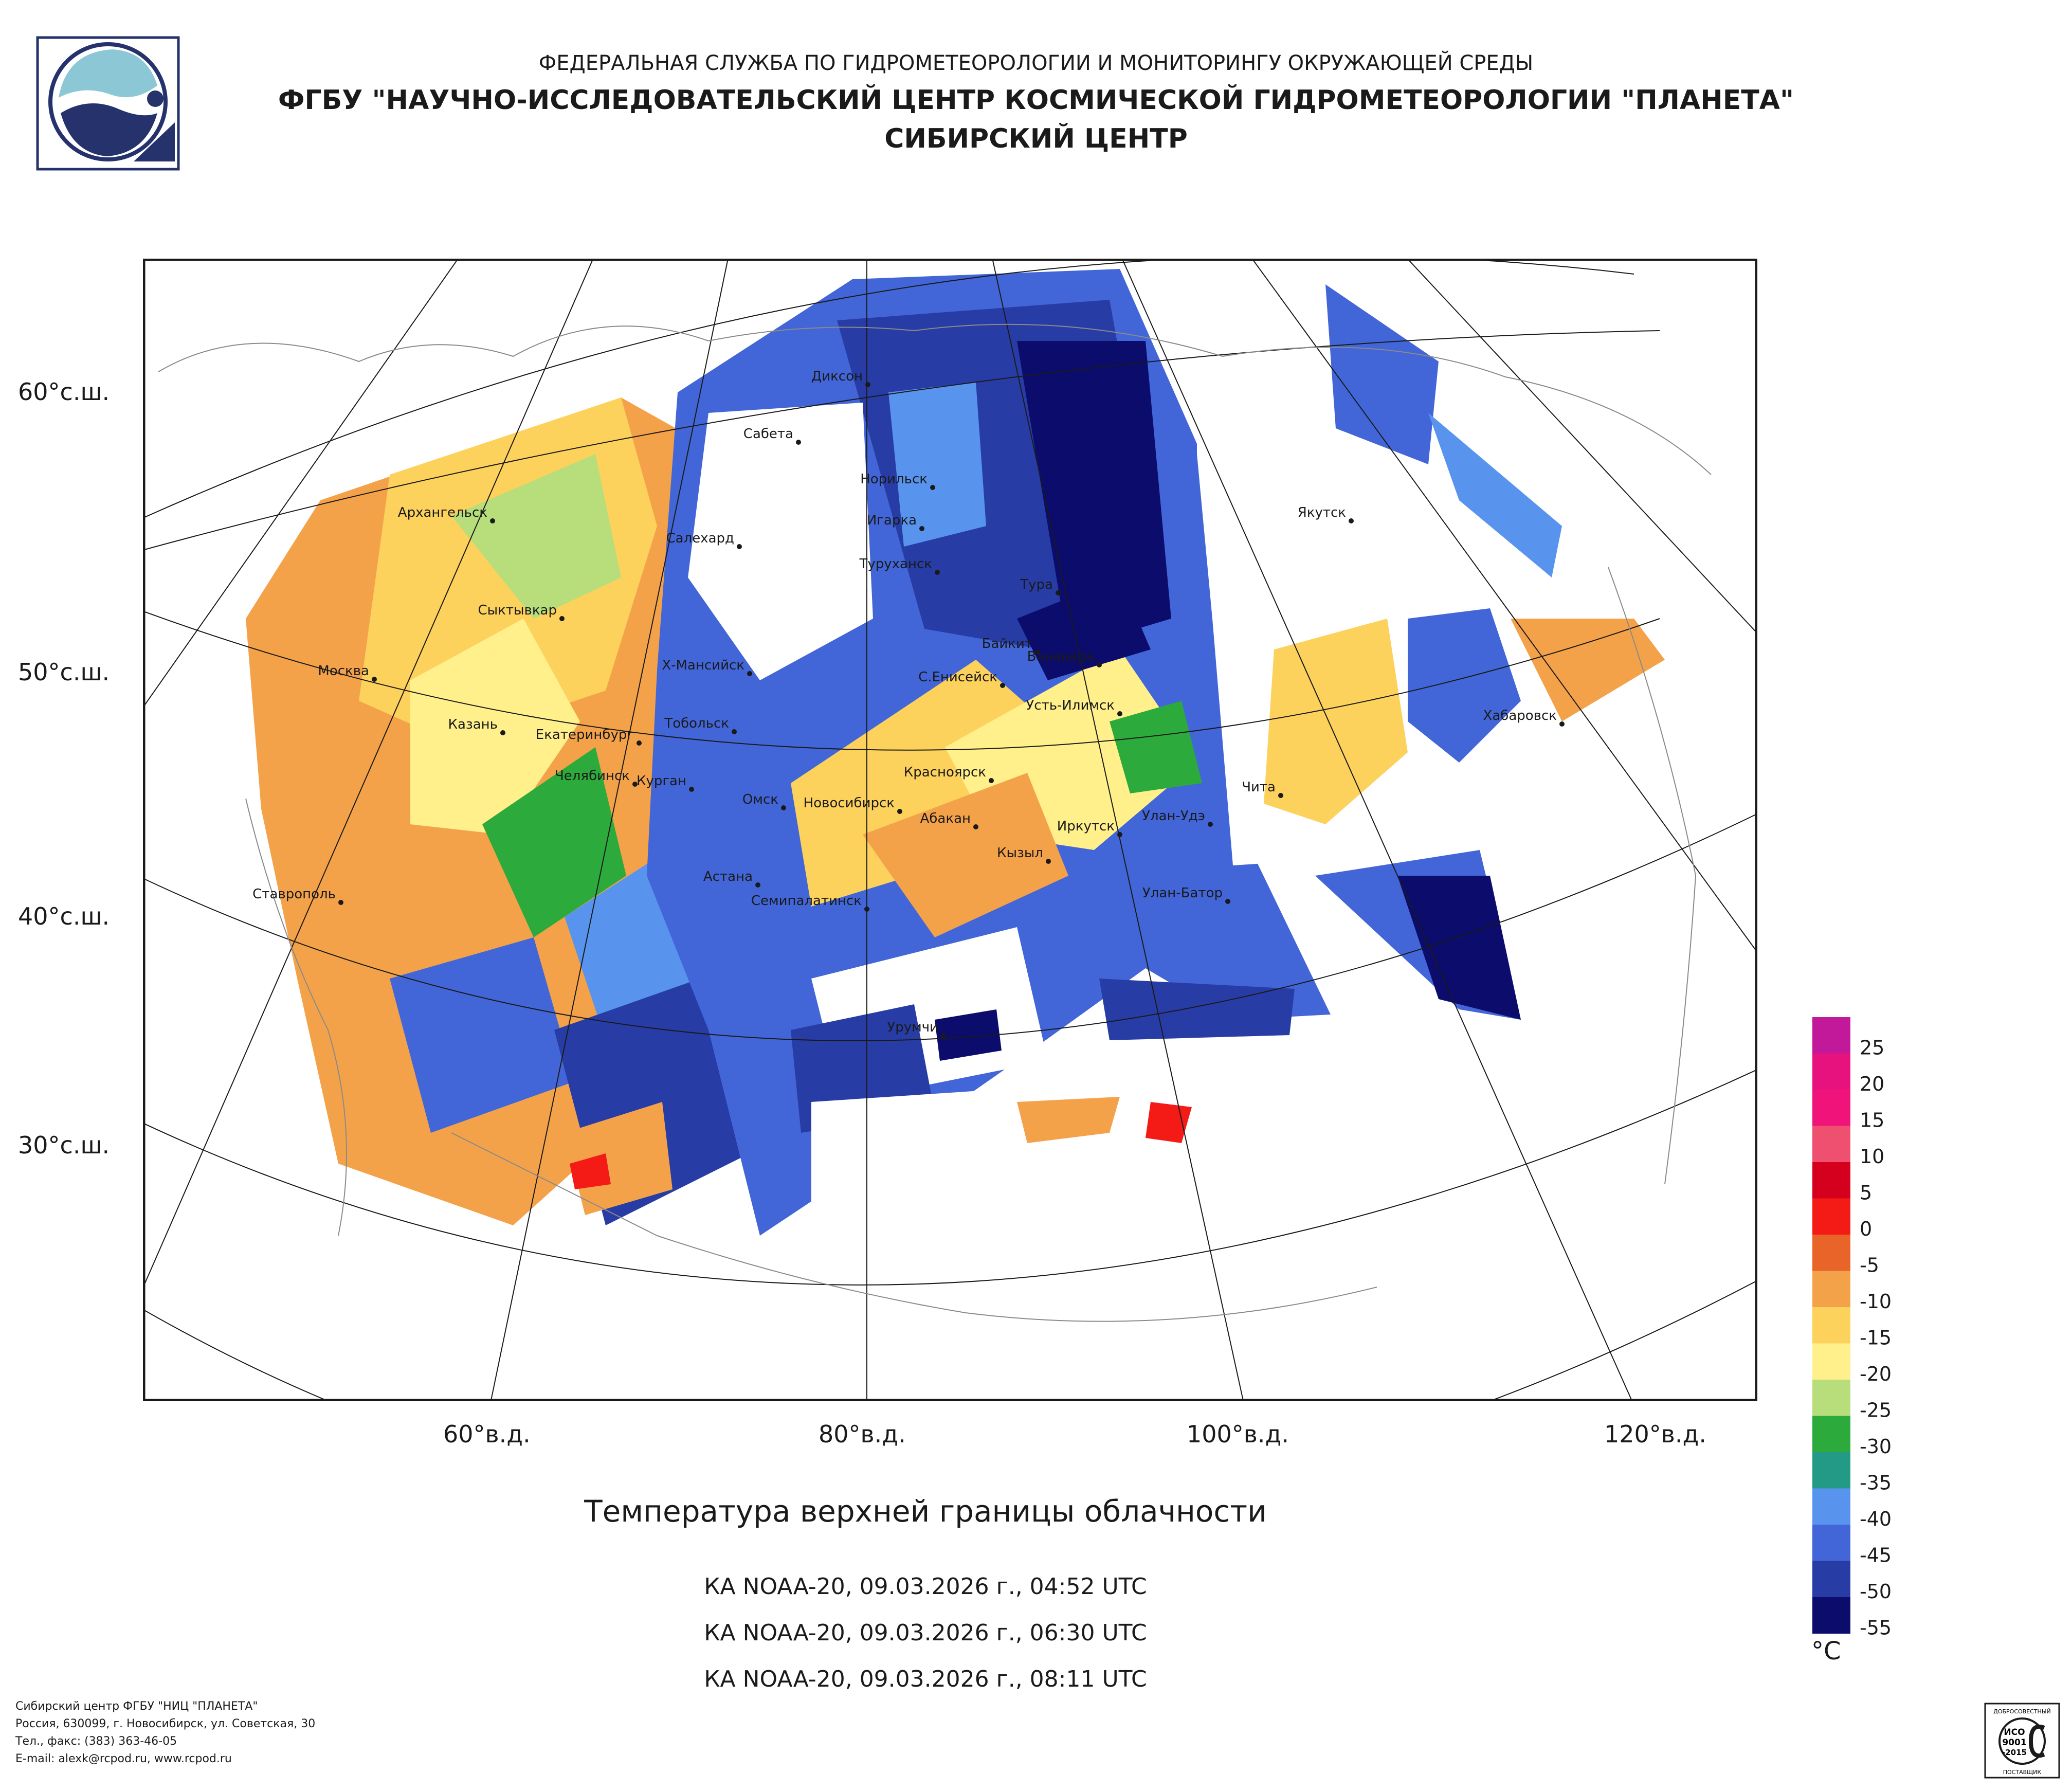  I want to click on satellite-pass-3: КА NOAA-20, 09.03.2026 г., 08:11 UTC, so click(925, 1679).